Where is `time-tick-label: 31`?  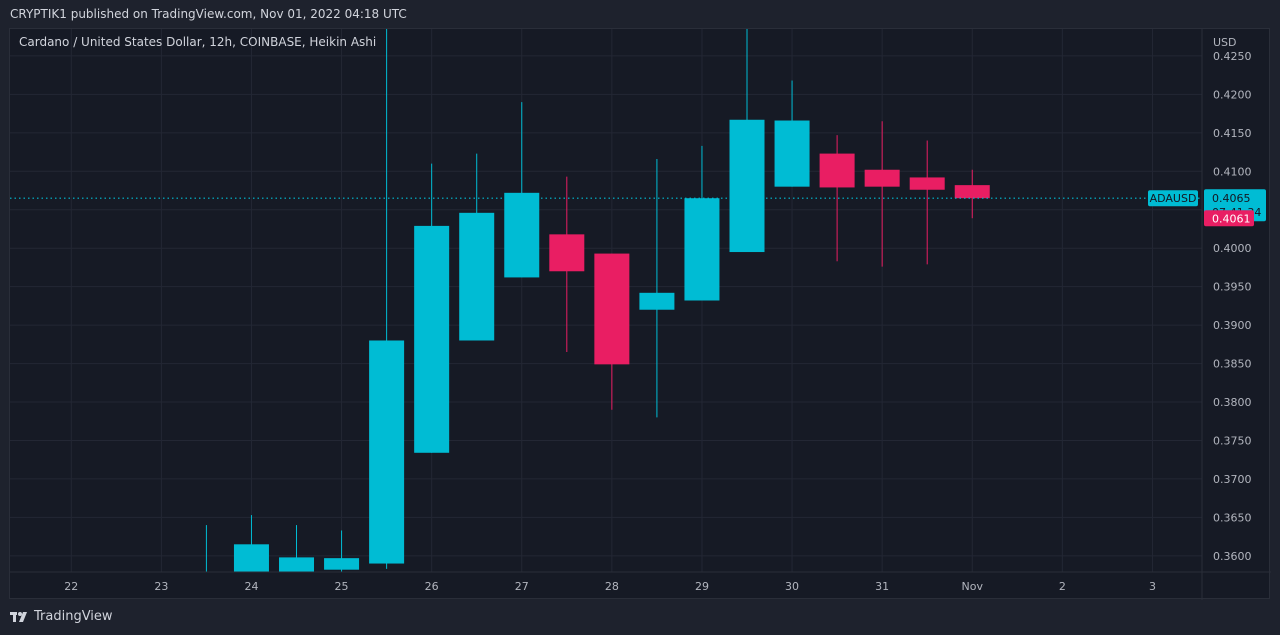 time-tick-label: 31 is located at coordinates (882, 586).